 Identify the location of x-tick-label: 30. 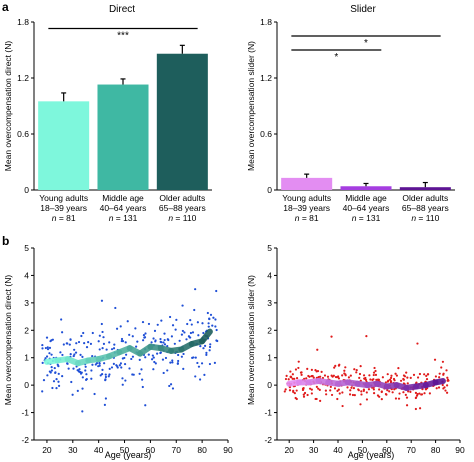
(73, 450).